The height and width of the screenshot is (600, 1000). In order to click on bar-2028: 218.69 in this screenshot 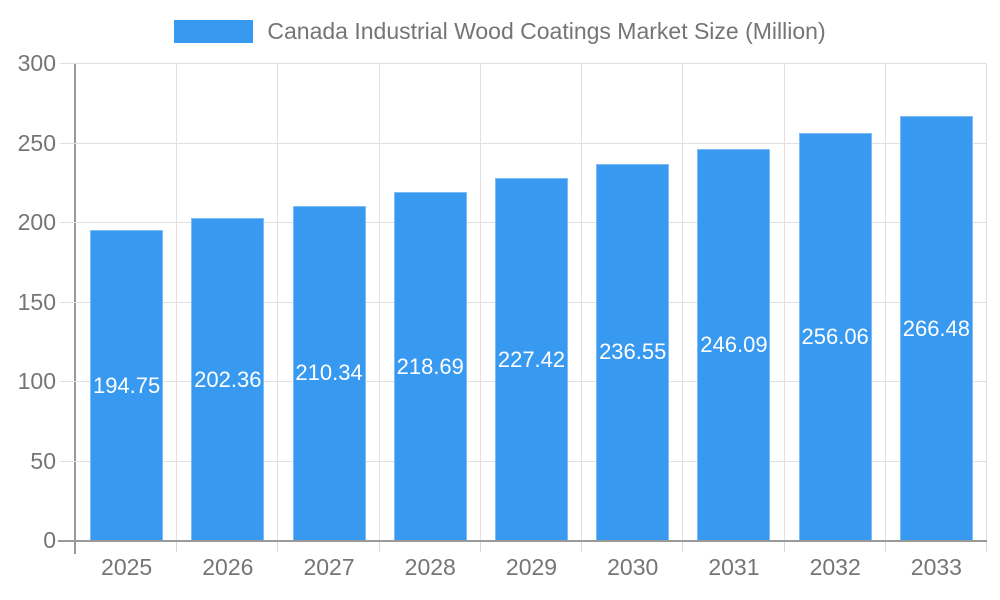, I will do `click(430, 366)`.